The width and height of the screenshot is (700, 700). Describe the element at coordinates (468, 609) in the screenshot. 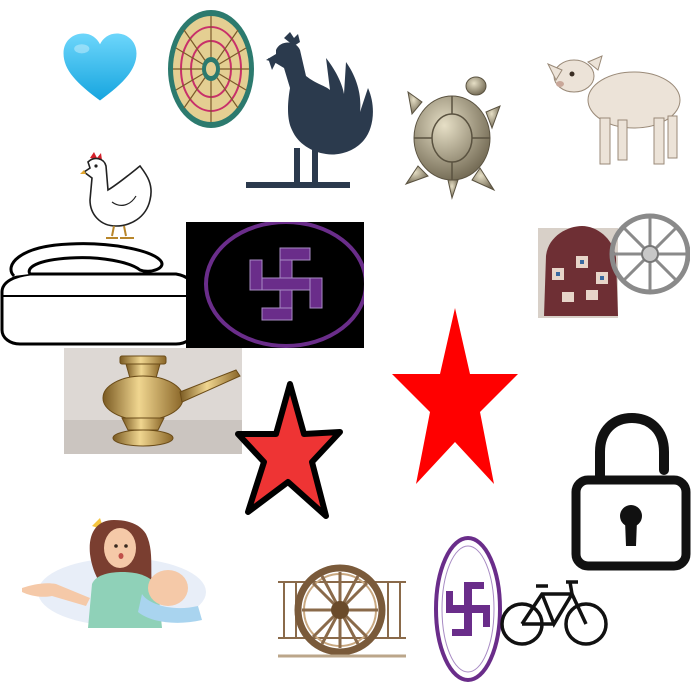

I see `swastika-oval-emblem-icon` at that location.